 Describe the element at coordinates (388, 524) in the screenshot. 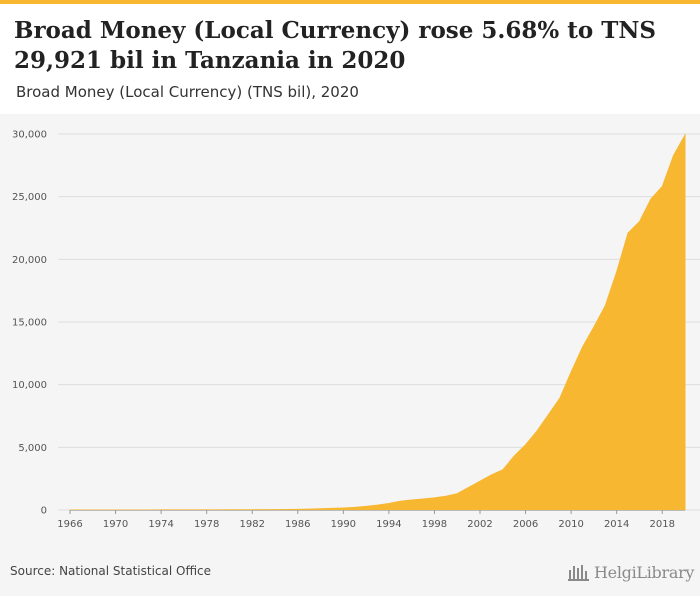

I see `x-tick-label: 1994` at that location.